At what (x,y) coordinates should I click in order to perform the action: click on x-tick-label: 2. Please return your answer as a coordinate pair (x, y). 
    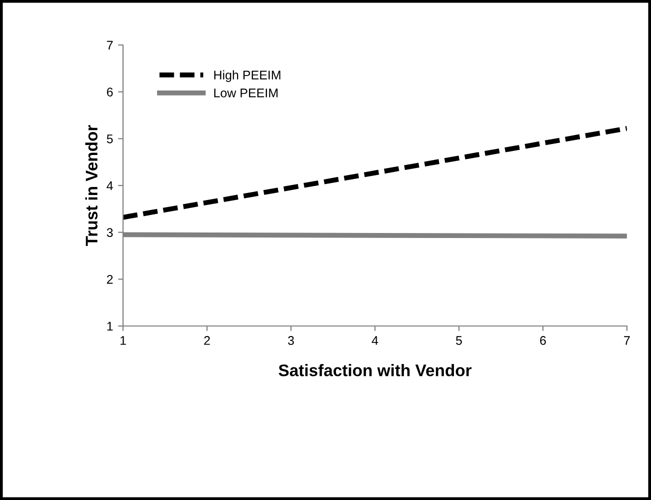
    Looking at the image, I should click on (207, 340).